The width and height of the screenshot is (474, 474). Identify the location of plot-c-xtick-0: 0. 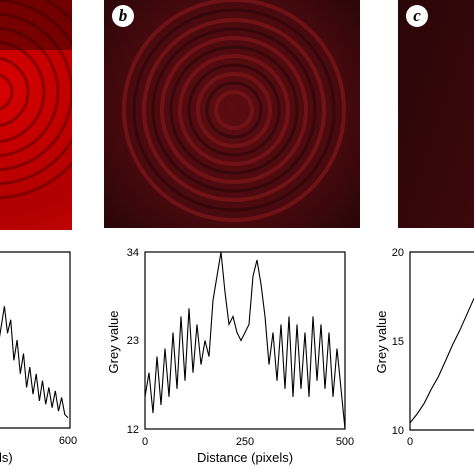
(410, 442).